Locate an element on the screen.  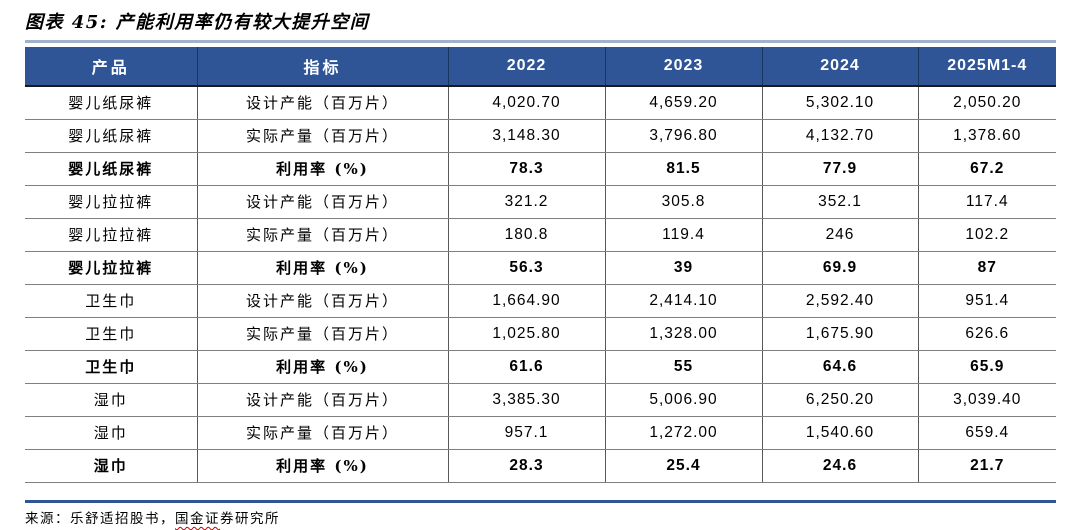
value-cell: 3,796.80 is located at coordinates (684, 136).